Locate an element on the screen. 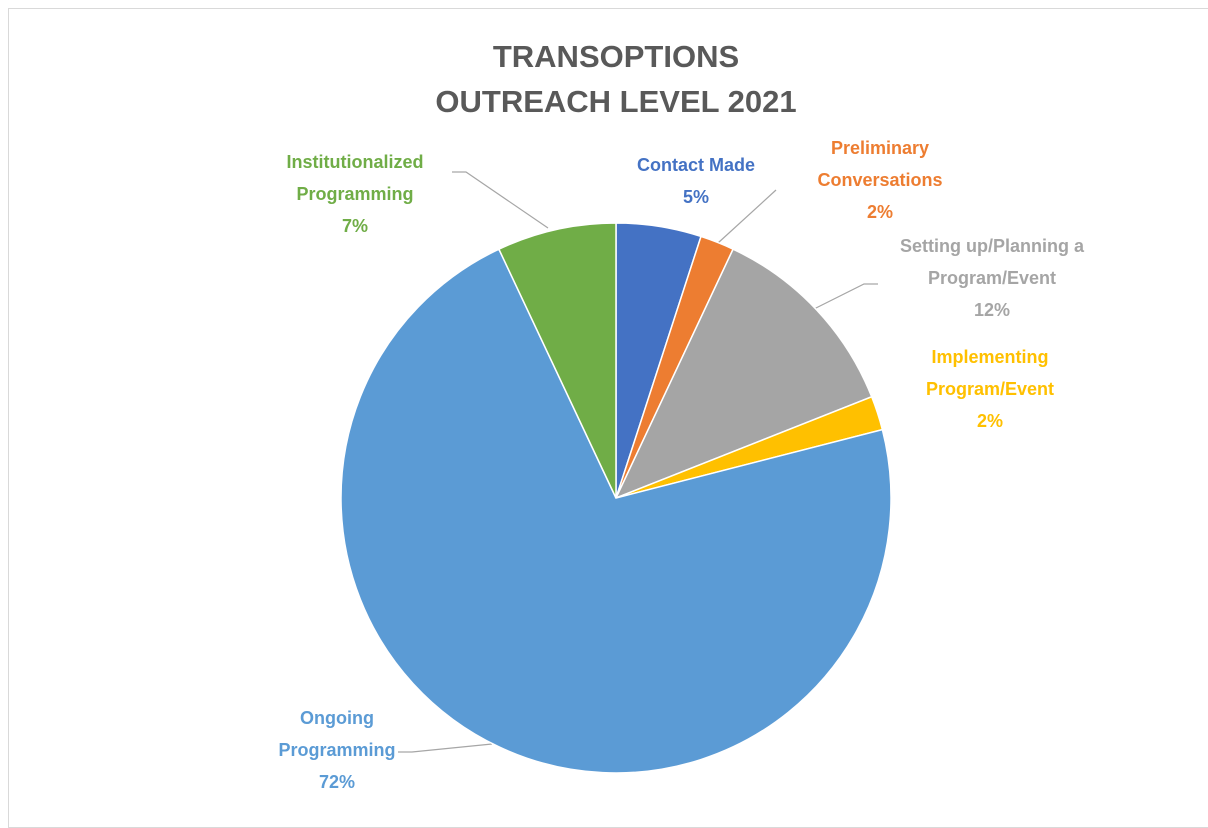  value-label: 12% is located at coordinates (992, 310).